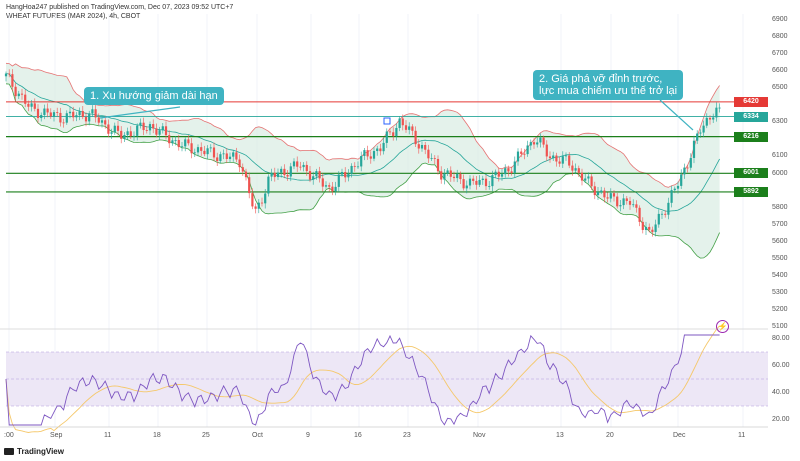 The height and width of the screenshot is (461, 800). What do you see at coordinates (9, 435) in the screenshot?
I see `time-axis-label: :00` at bounding box center [9, 435].